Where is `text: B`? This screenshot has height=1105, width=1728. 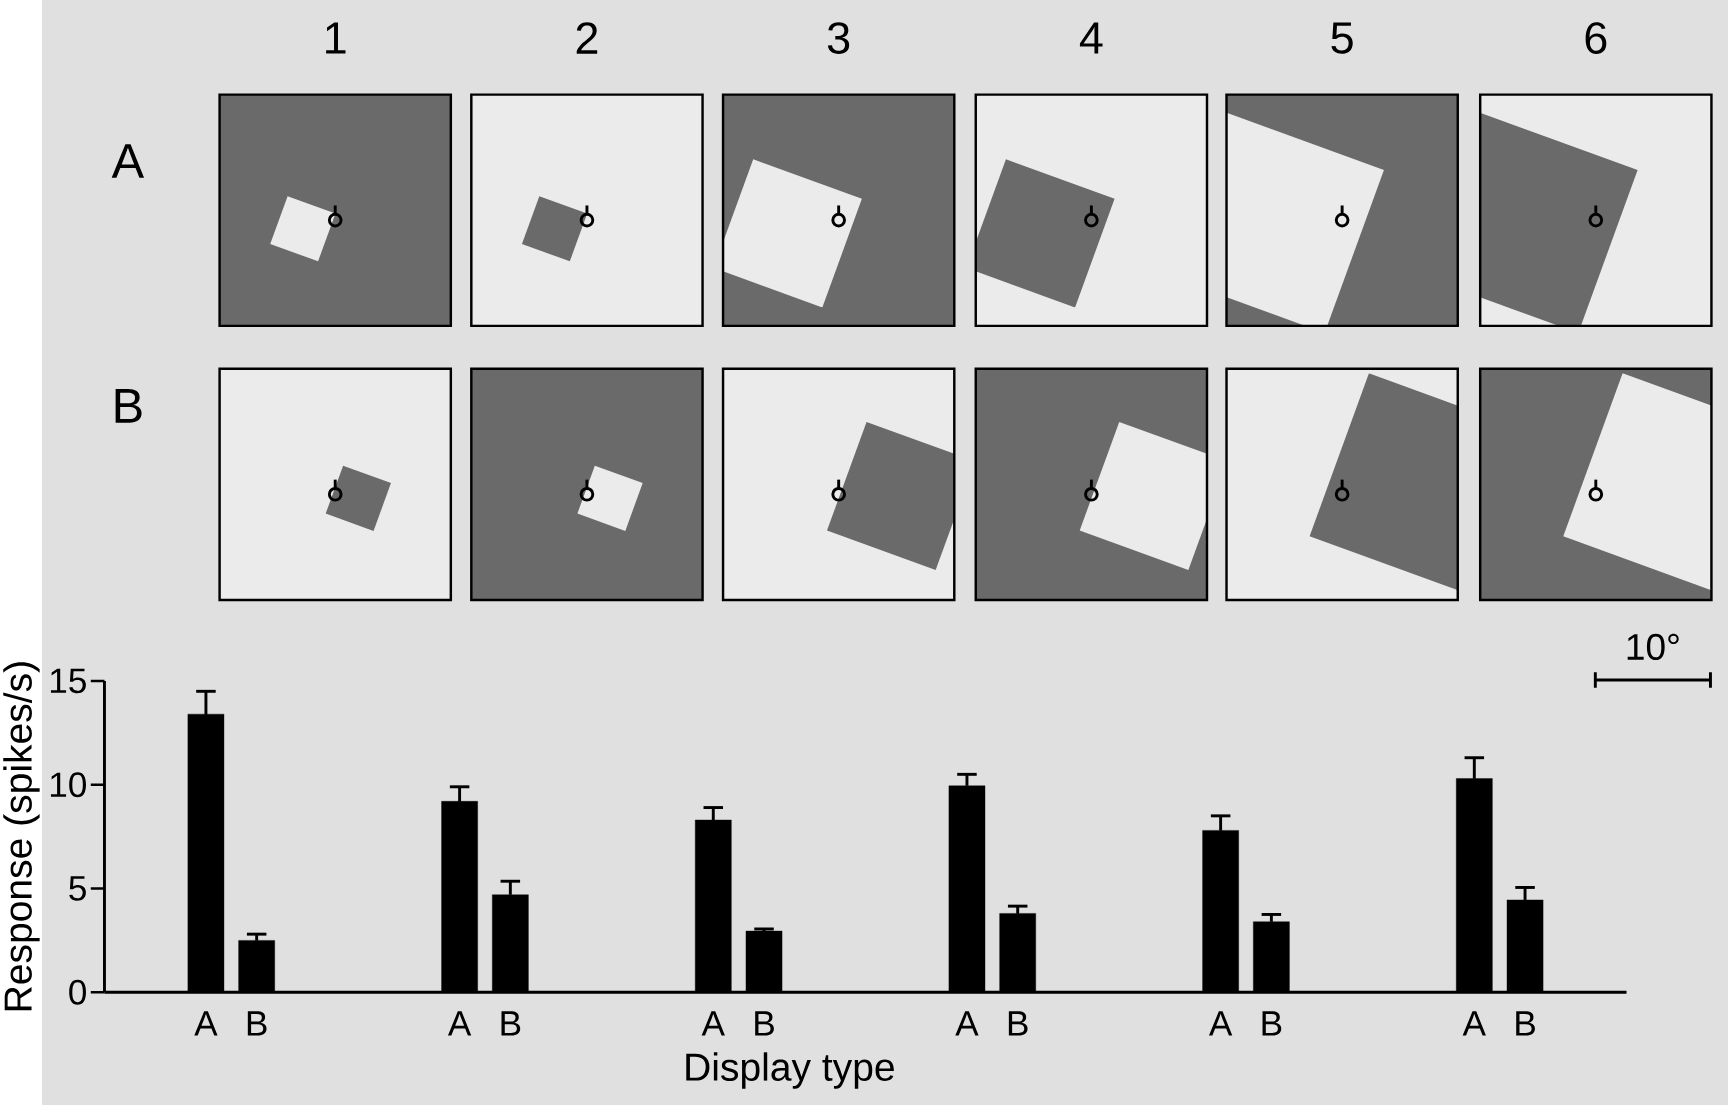
text: B is located at coordinates (128, 405).